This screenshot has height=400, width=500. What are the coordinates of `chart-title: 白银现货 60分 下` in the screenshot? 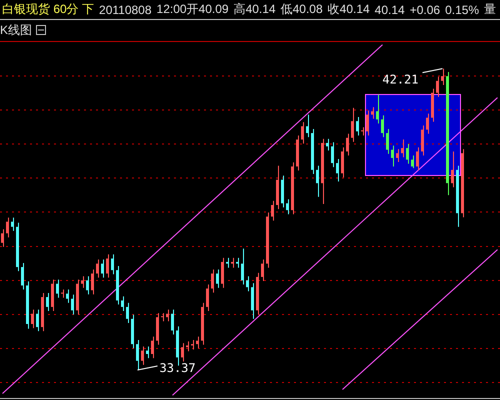 It's located at (48, 9).